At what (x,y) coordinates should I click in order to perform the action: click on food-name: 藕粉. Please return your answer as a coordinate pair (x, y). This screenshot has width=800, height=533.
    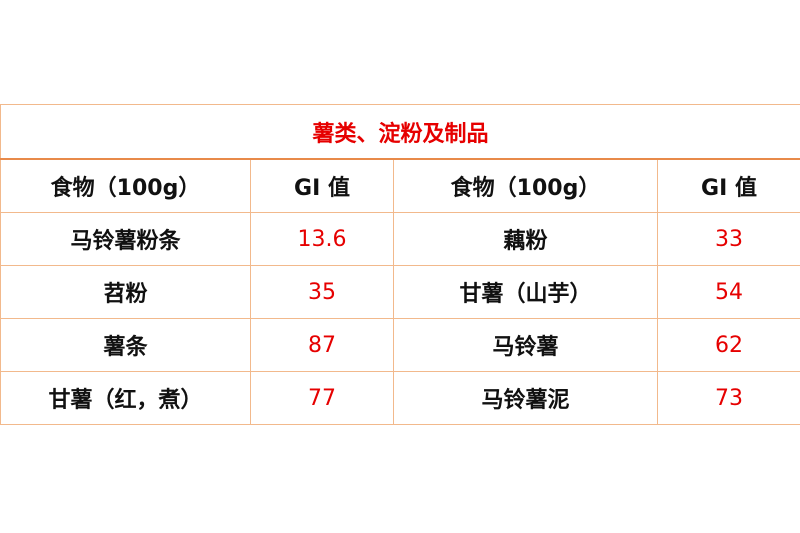
    Looking at the image, I should click on (525, 239).